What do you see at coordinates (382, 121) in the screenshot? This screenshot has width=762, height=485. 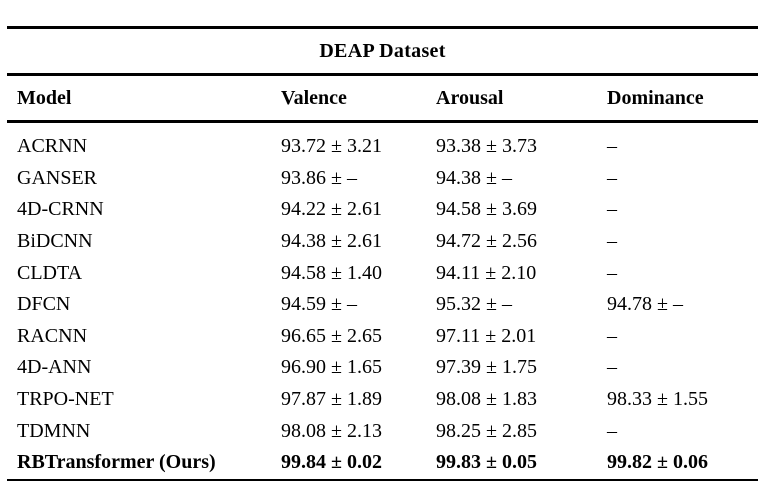 I see `table-header-separator-rule` at bounding box center [382, 121].